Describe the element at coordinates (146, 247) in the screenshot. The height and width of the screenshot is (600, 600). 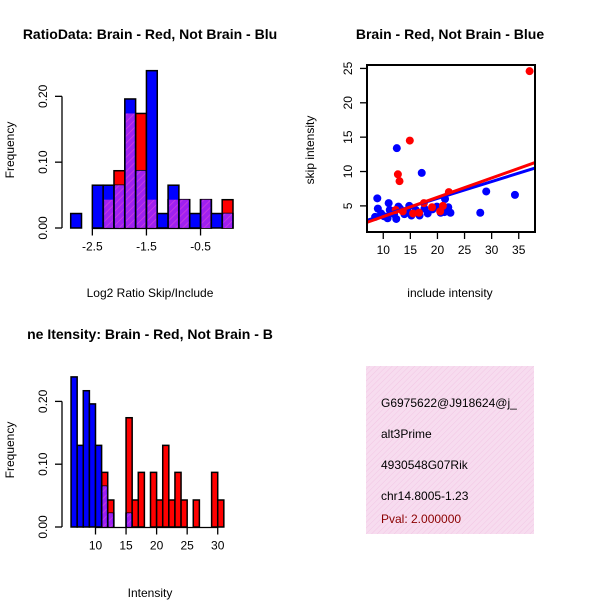
I see `ratio-histogram-x-tick-label: -1.5` at that location.